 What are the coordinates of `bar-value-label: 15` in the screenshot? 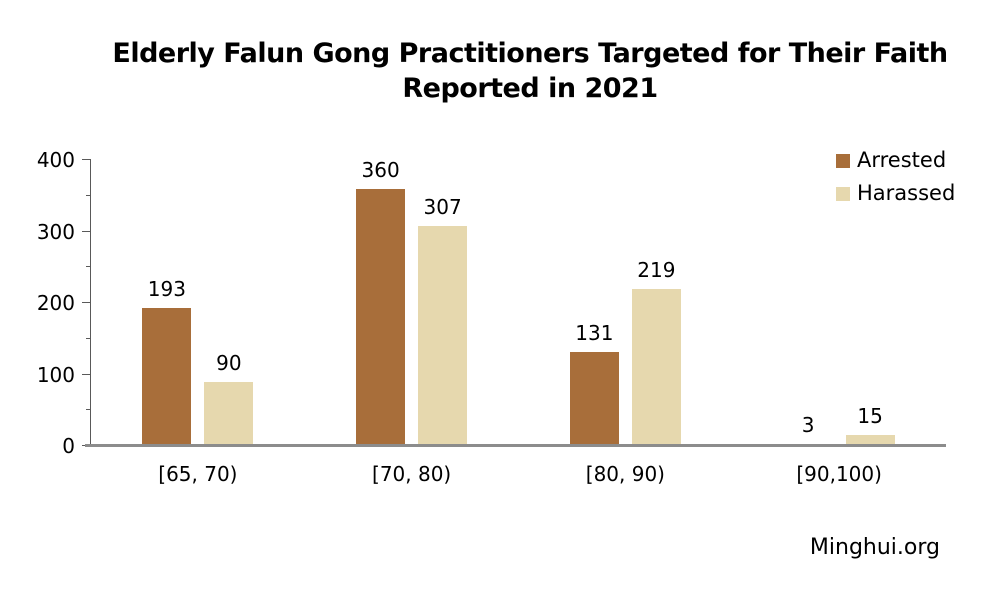 It's located at (870, 416).